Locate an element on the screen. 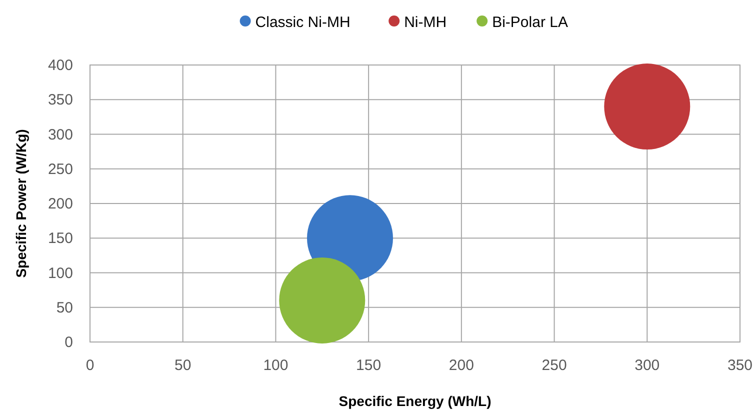 This screenshot has width=755, height=410. y-tick-label: 50 is located at coordinates (64, 307).